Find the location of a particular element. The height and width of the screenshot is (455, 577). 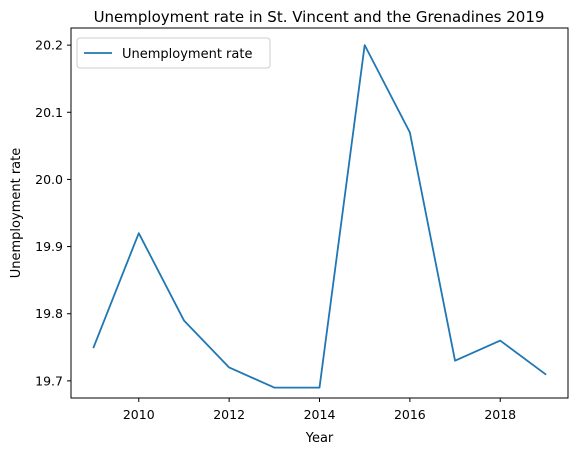

y-tick-label: 19.8 is located at coordinates (49, 313).